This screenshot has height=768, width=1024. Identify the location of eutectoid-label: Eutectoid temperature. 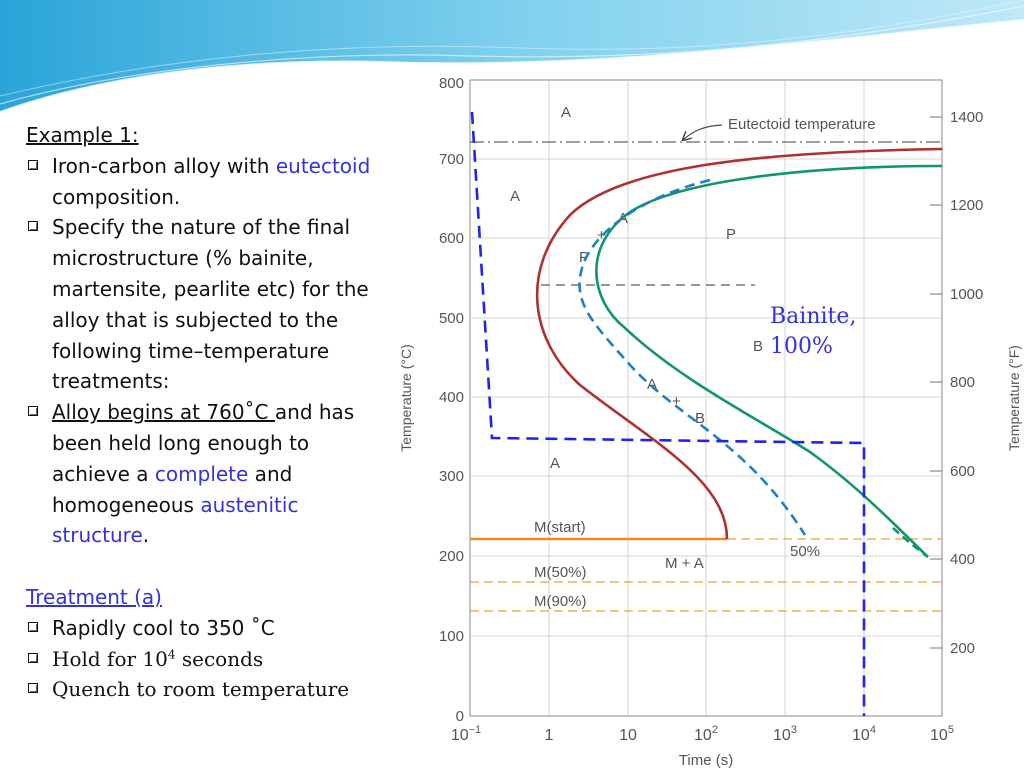
(802, 124).